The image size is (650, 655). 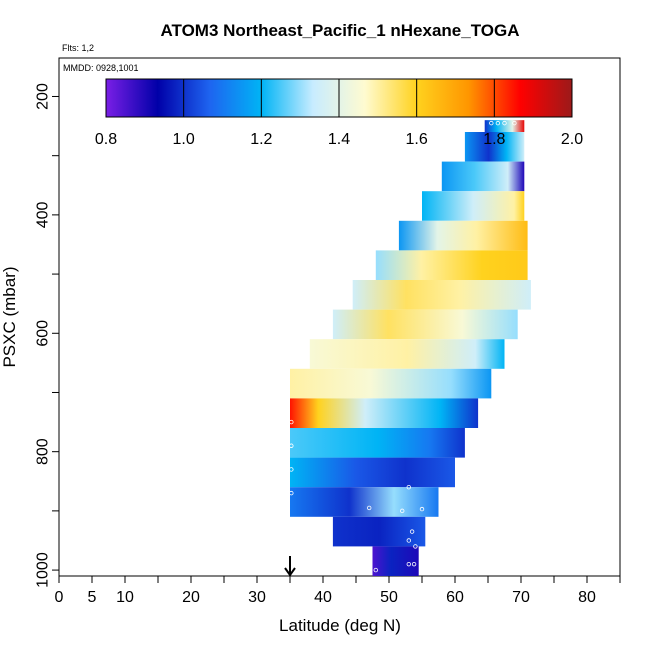 What do you see at coordinates (572, 139) in the screenshot?
I see `colorbar-tick-label: 2.0` at bounding box center [572, 139].